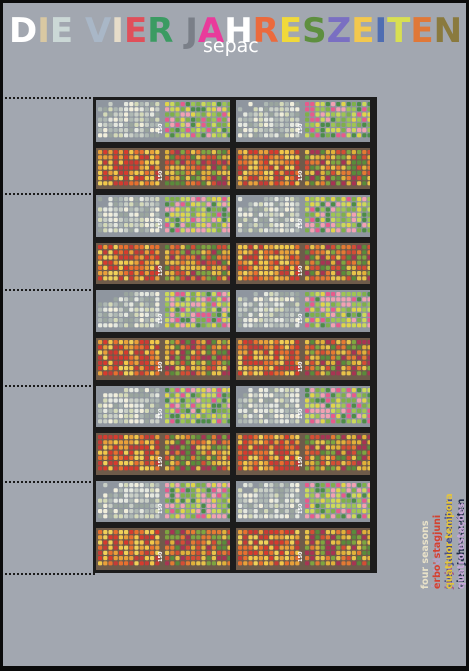 Image resolution: width=469 pixels, height=671 pixels. What do you see at coordinates (314, 31) in the screenshot?
I see `title-letter: S` at bounding box center [314, 31].